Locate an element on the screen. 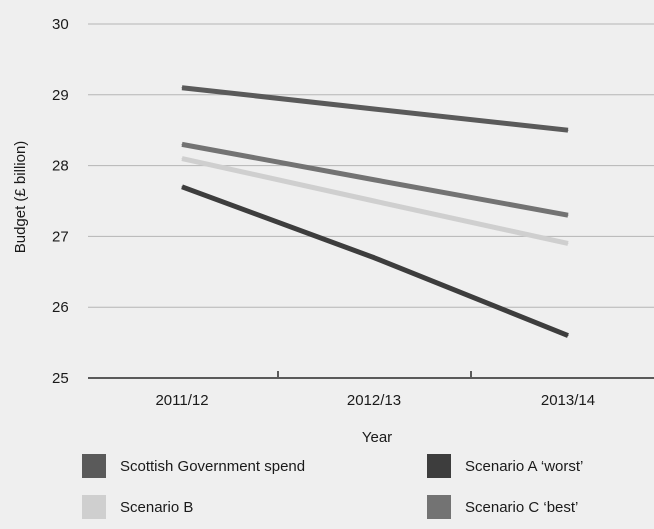 The width and height of the screenshot is (654, 529). axes is located at coordinates (371, 375).